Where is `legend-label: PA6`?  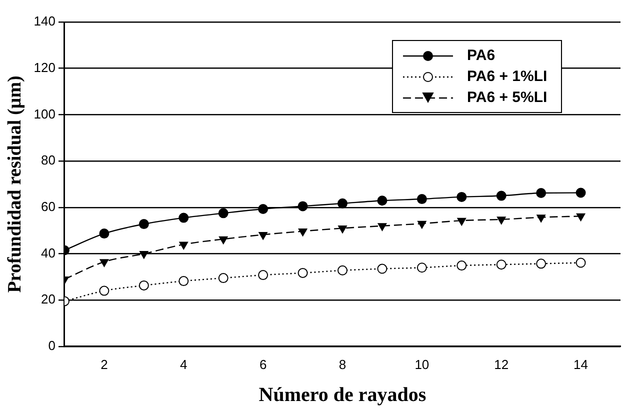 legend-label: PA6 is located at coordinates (481, 55).